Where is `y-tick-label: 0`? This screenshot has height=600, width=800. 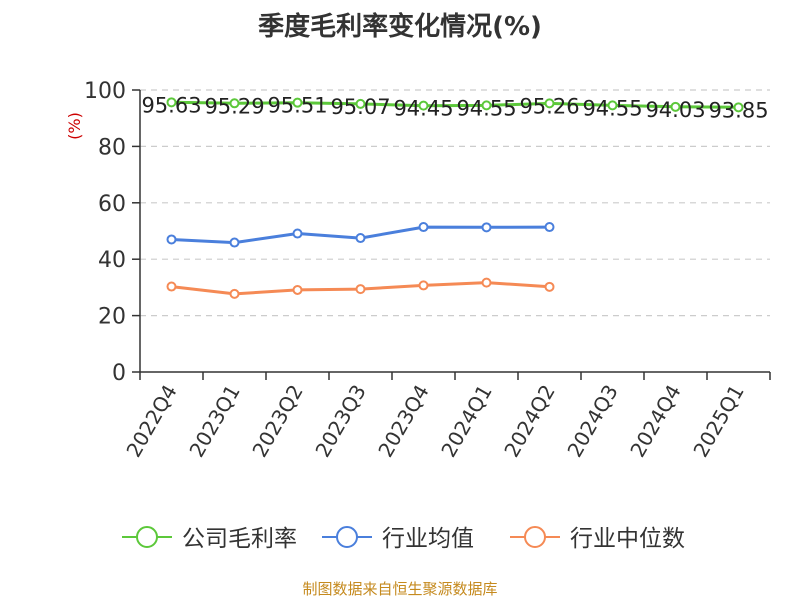 y-tick-label: 0 is located at coordinates (119, 373).